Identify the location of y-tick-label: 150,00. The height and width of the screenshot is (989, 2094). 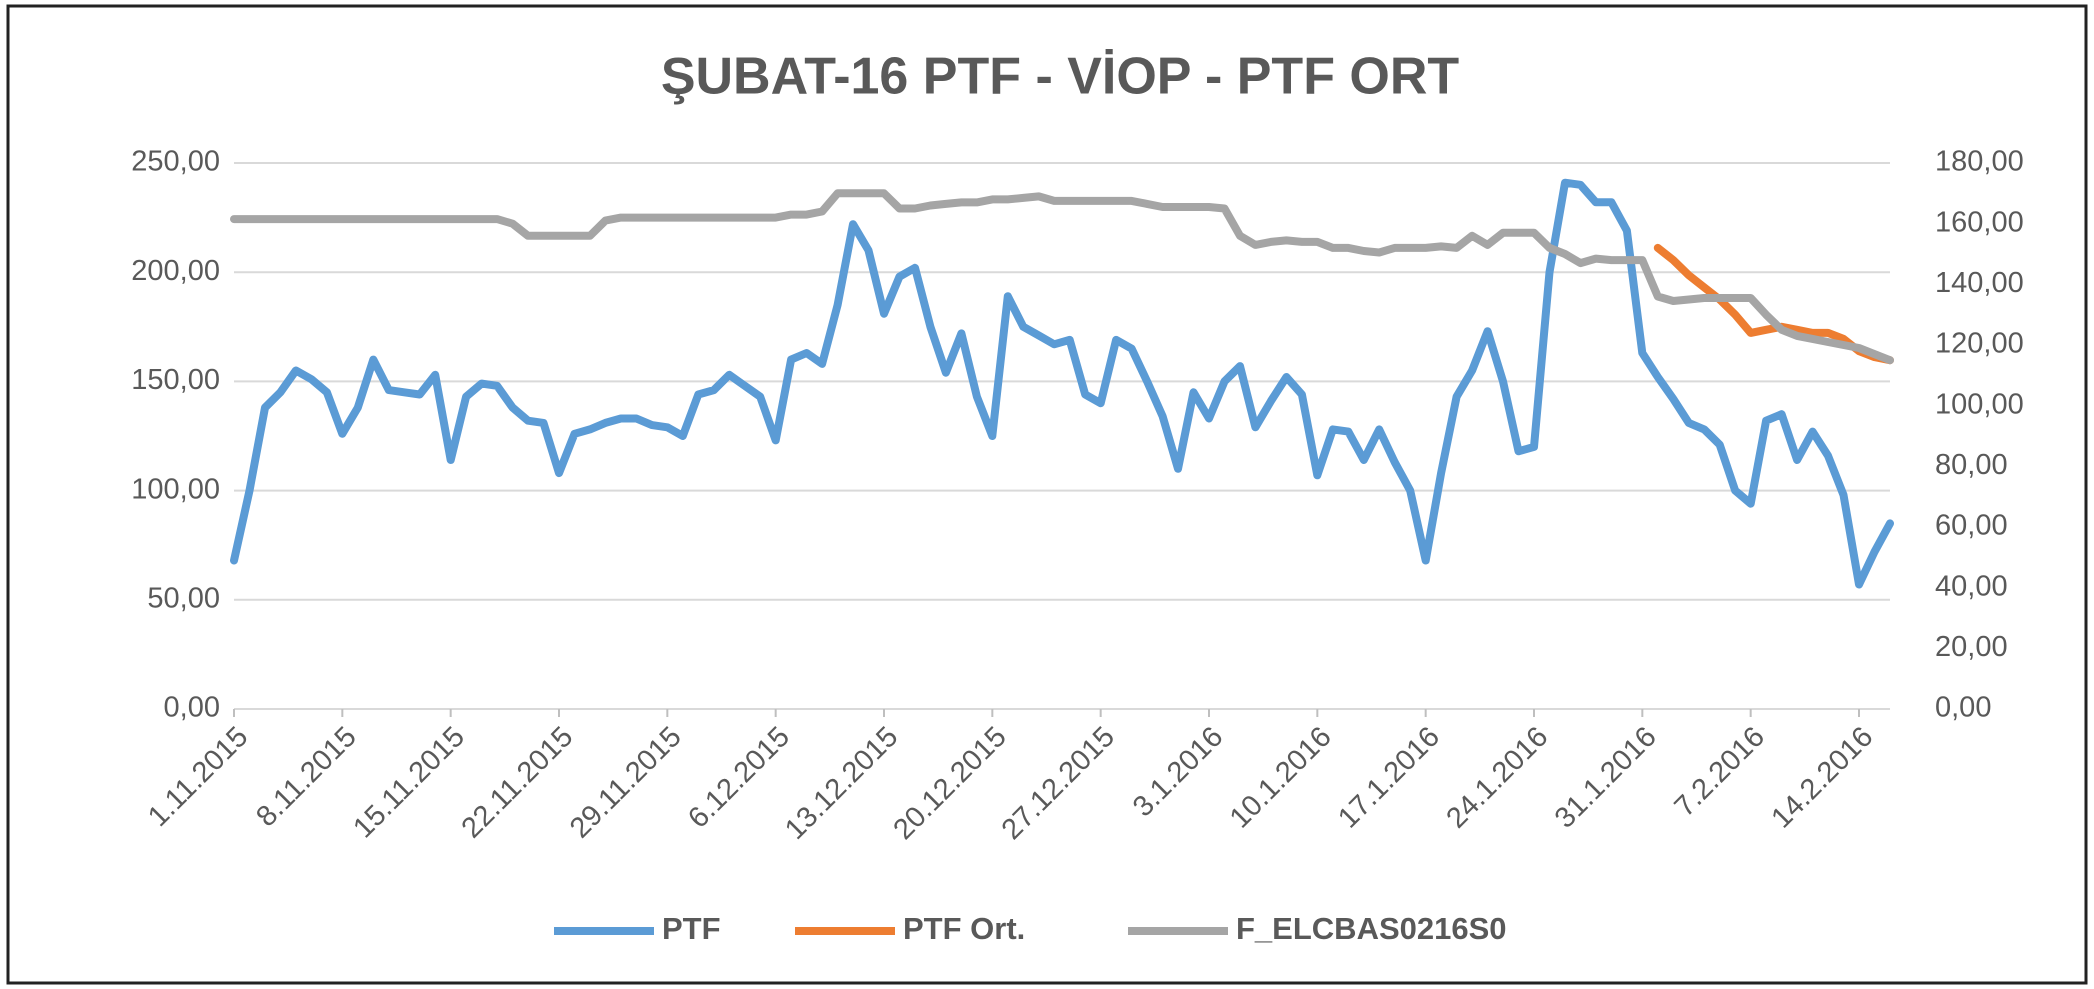
(175, 380).